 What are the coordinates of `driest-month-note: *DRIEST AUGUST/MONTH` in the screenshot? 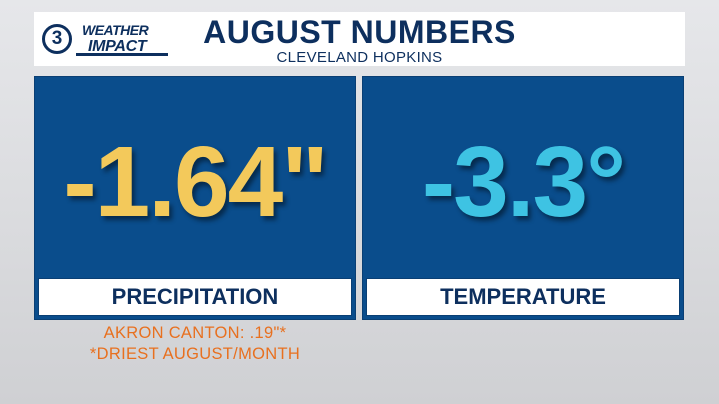 It's located at (195, 354).